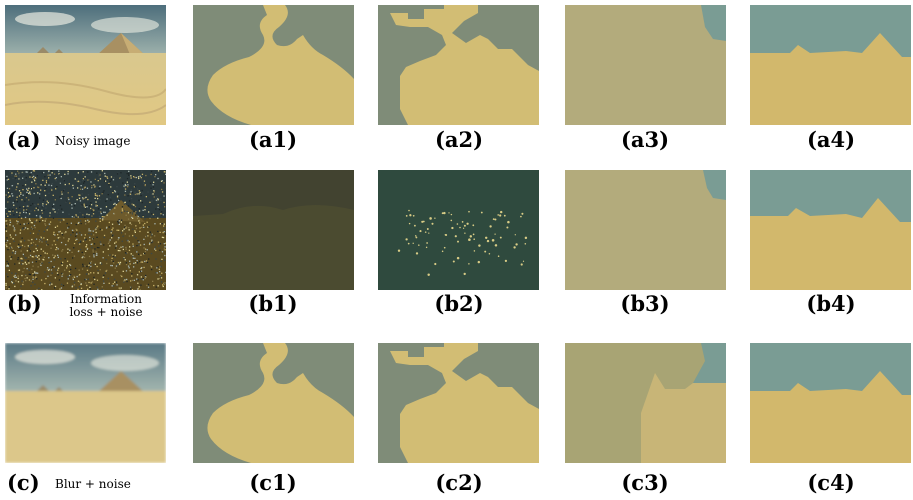  Describe the element at coordinates (458, 65) in the screenshot. I see `segmentation-a2` at that location.